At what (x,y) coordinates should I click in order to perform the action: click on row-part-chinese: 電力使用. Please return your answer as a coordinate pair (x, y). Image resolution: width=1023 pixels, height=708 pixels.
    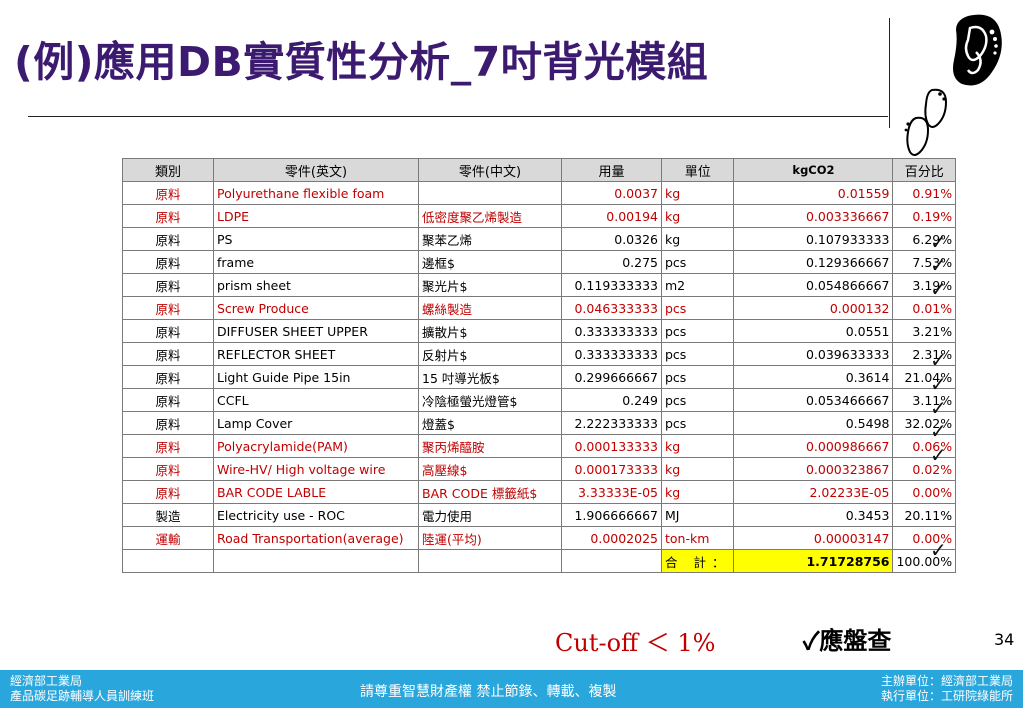
    Looking at the image, I should click on (490, 515).